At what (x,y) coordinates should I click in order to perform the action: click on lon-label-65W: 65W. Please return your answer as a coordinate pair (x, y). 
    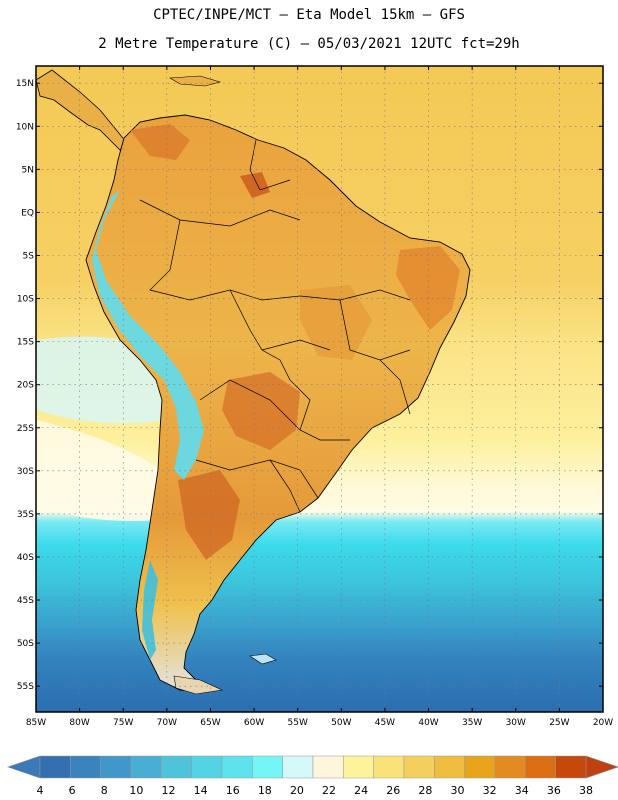
    Looking at the image, I should click on (210, 723).